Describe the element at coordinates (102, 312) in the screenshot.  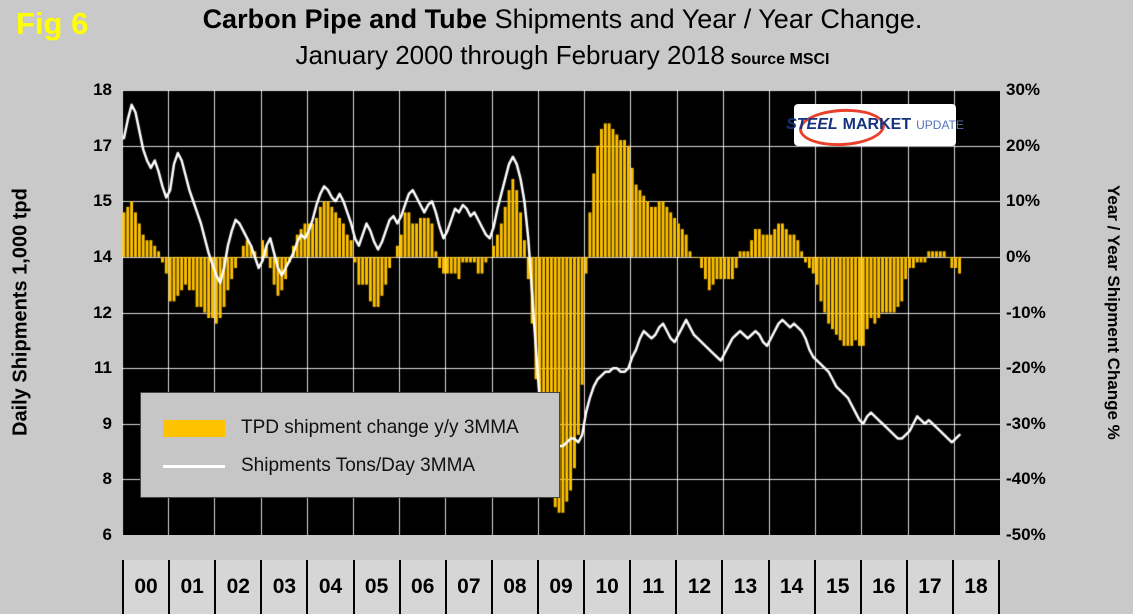
I see `left-tick: 12` at that location.